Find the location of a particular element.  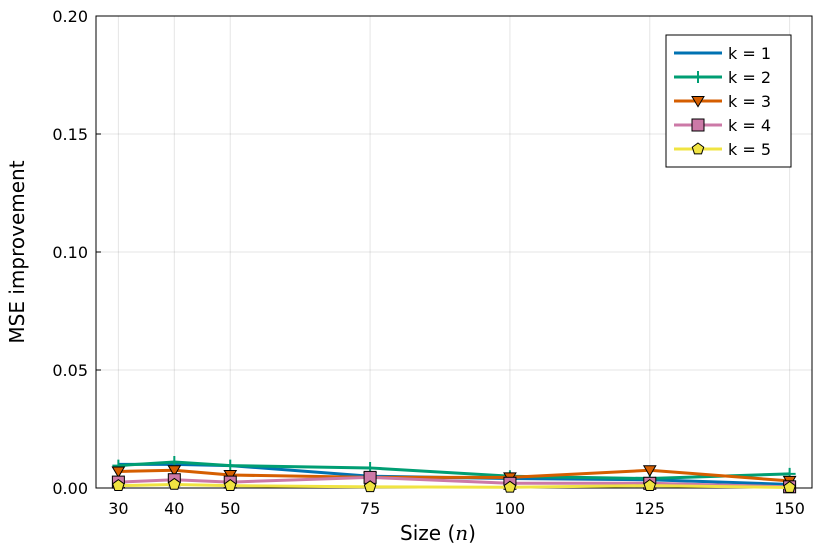

legend: k = 1 k = 2 k = 3 k = 4 k = 5 is located at coordinates (728, 101).